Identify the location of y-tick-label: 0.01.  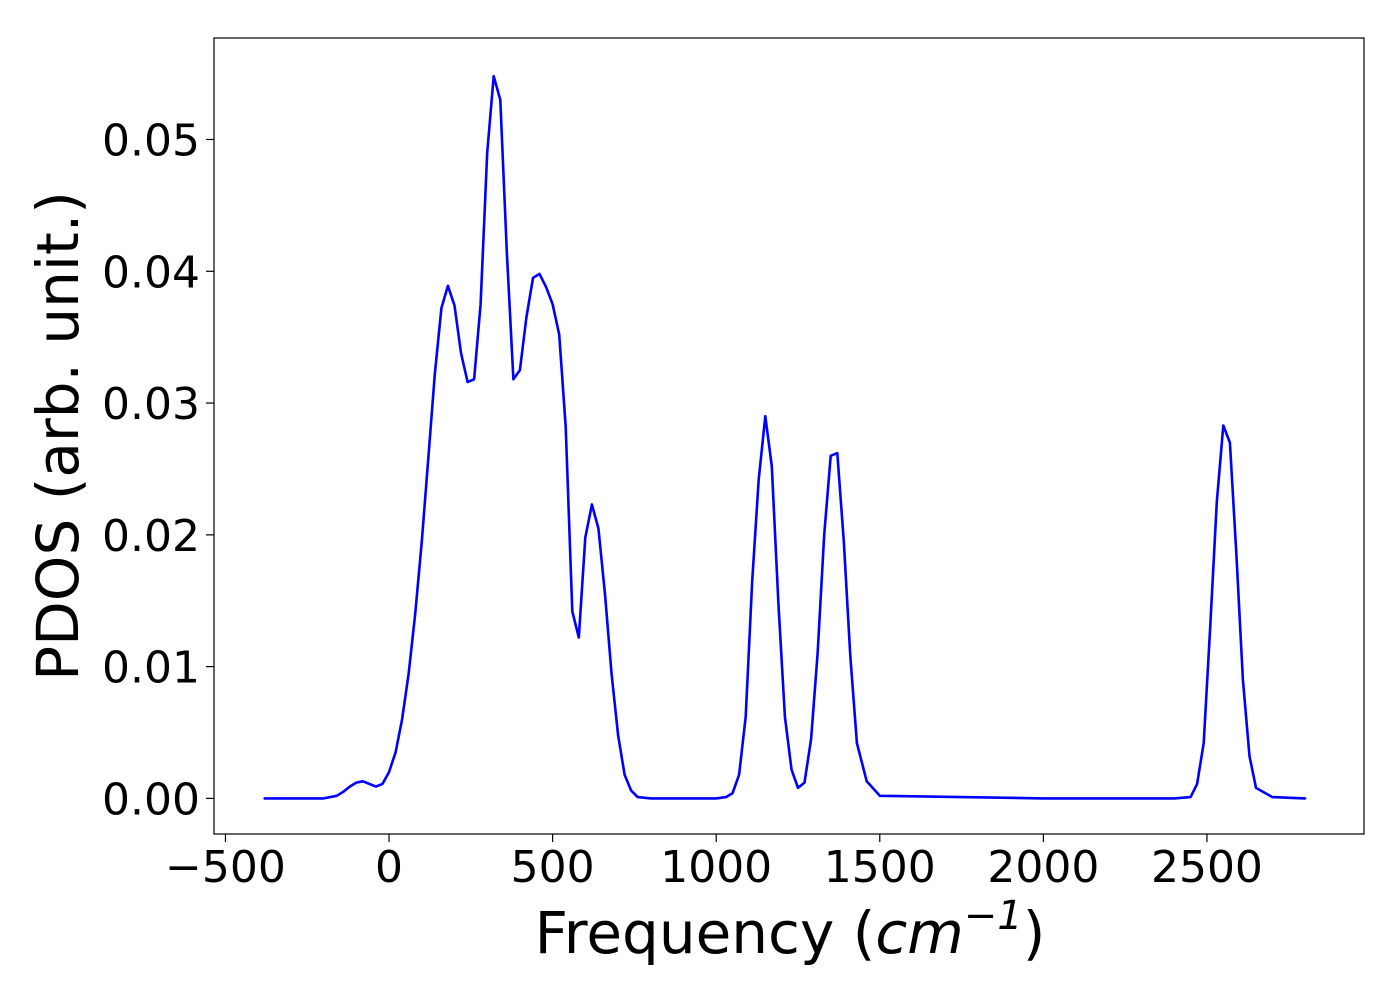
(151, 668).